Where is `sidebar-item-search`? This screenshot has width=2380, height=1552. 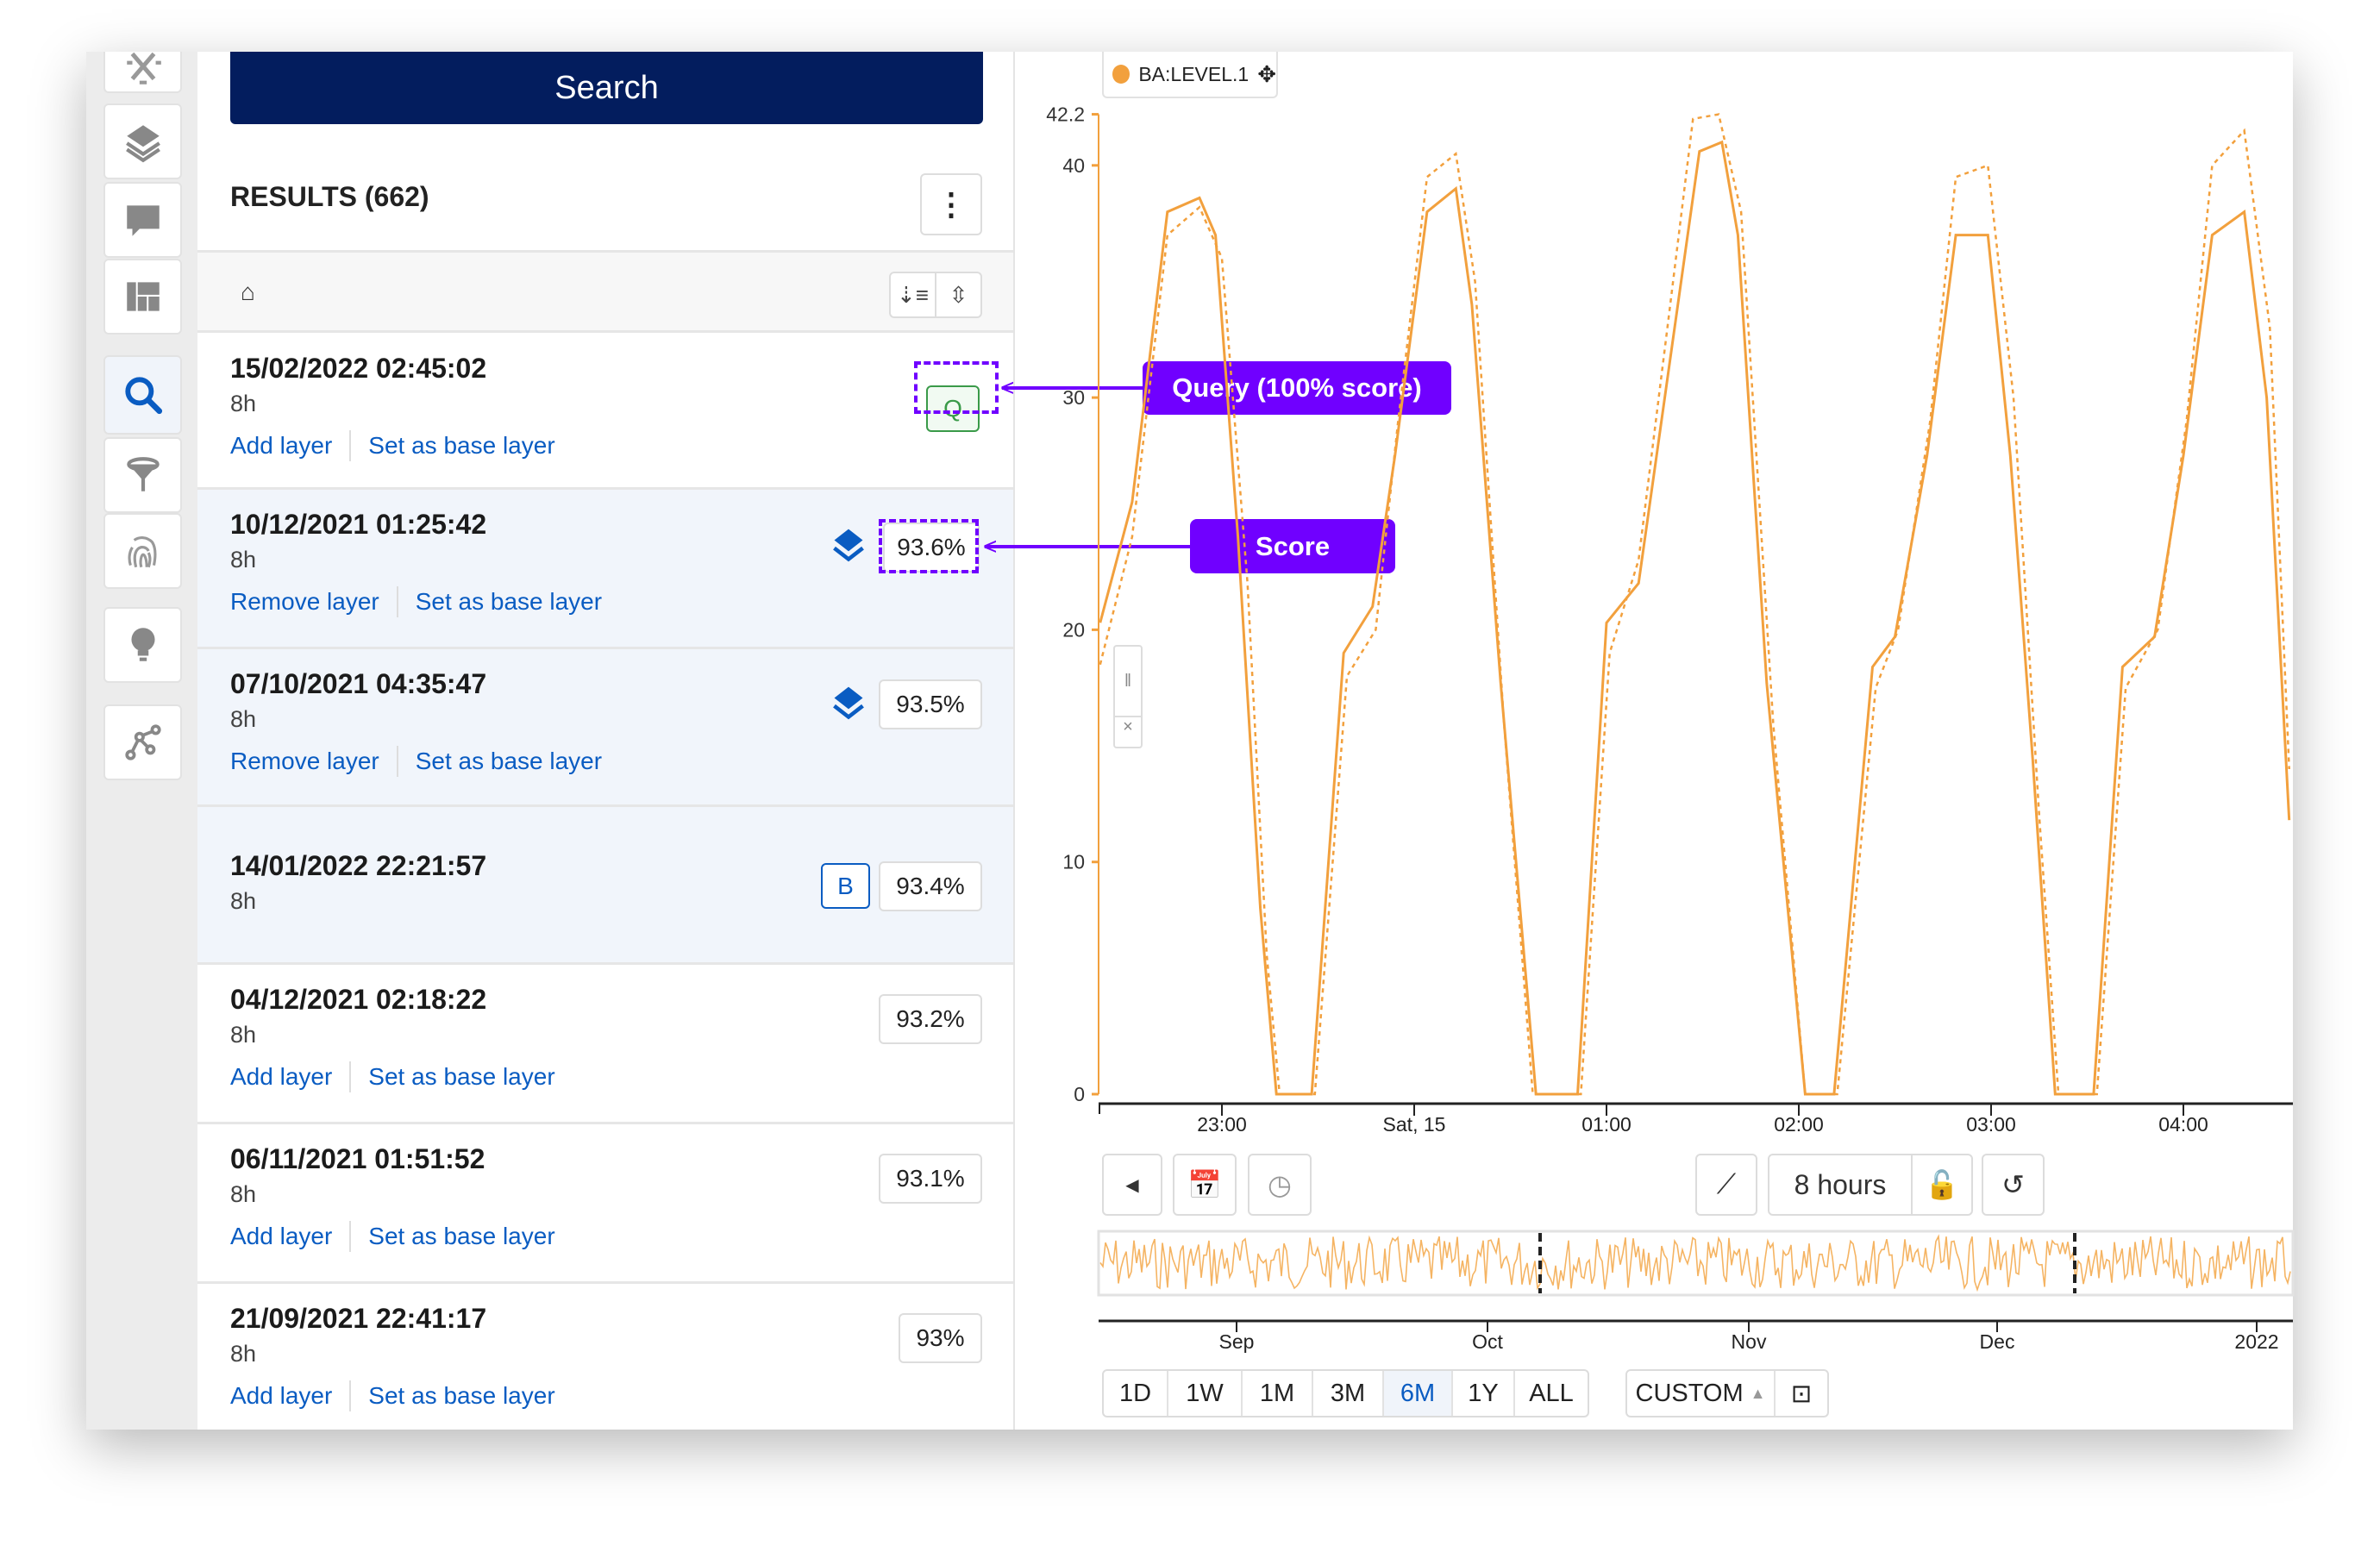 sidebar-item-search is located at coordinates (143, 395).